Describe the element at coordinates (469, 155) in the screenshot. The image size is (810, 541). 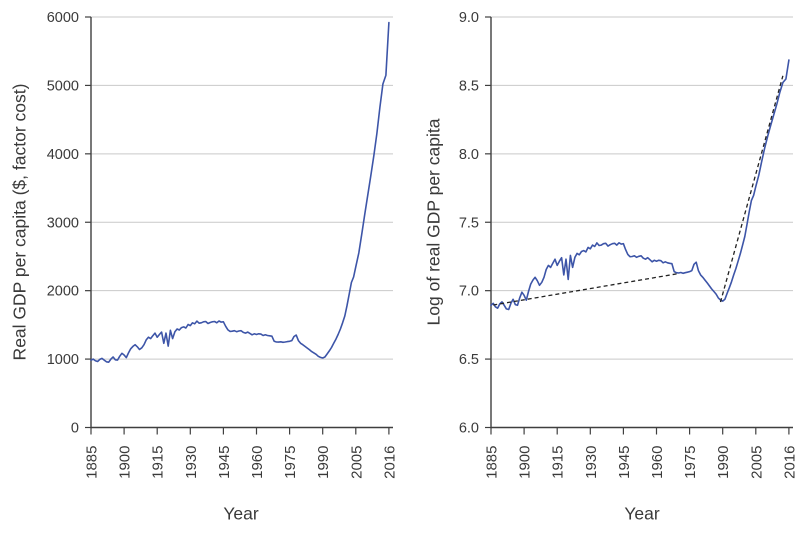
I see `y-tick-label: 8.0` at that location.